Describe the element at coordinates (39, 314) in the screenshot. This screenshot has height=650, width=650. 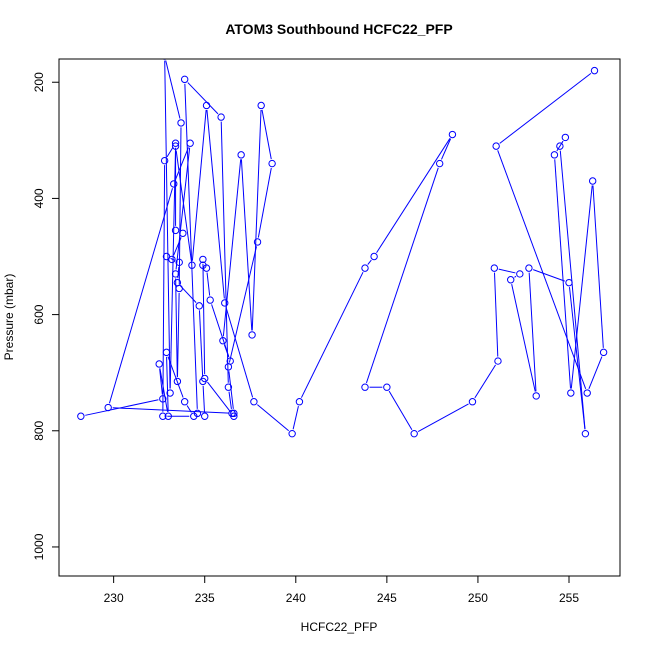
I see `y-tick-label: 600` at that location.